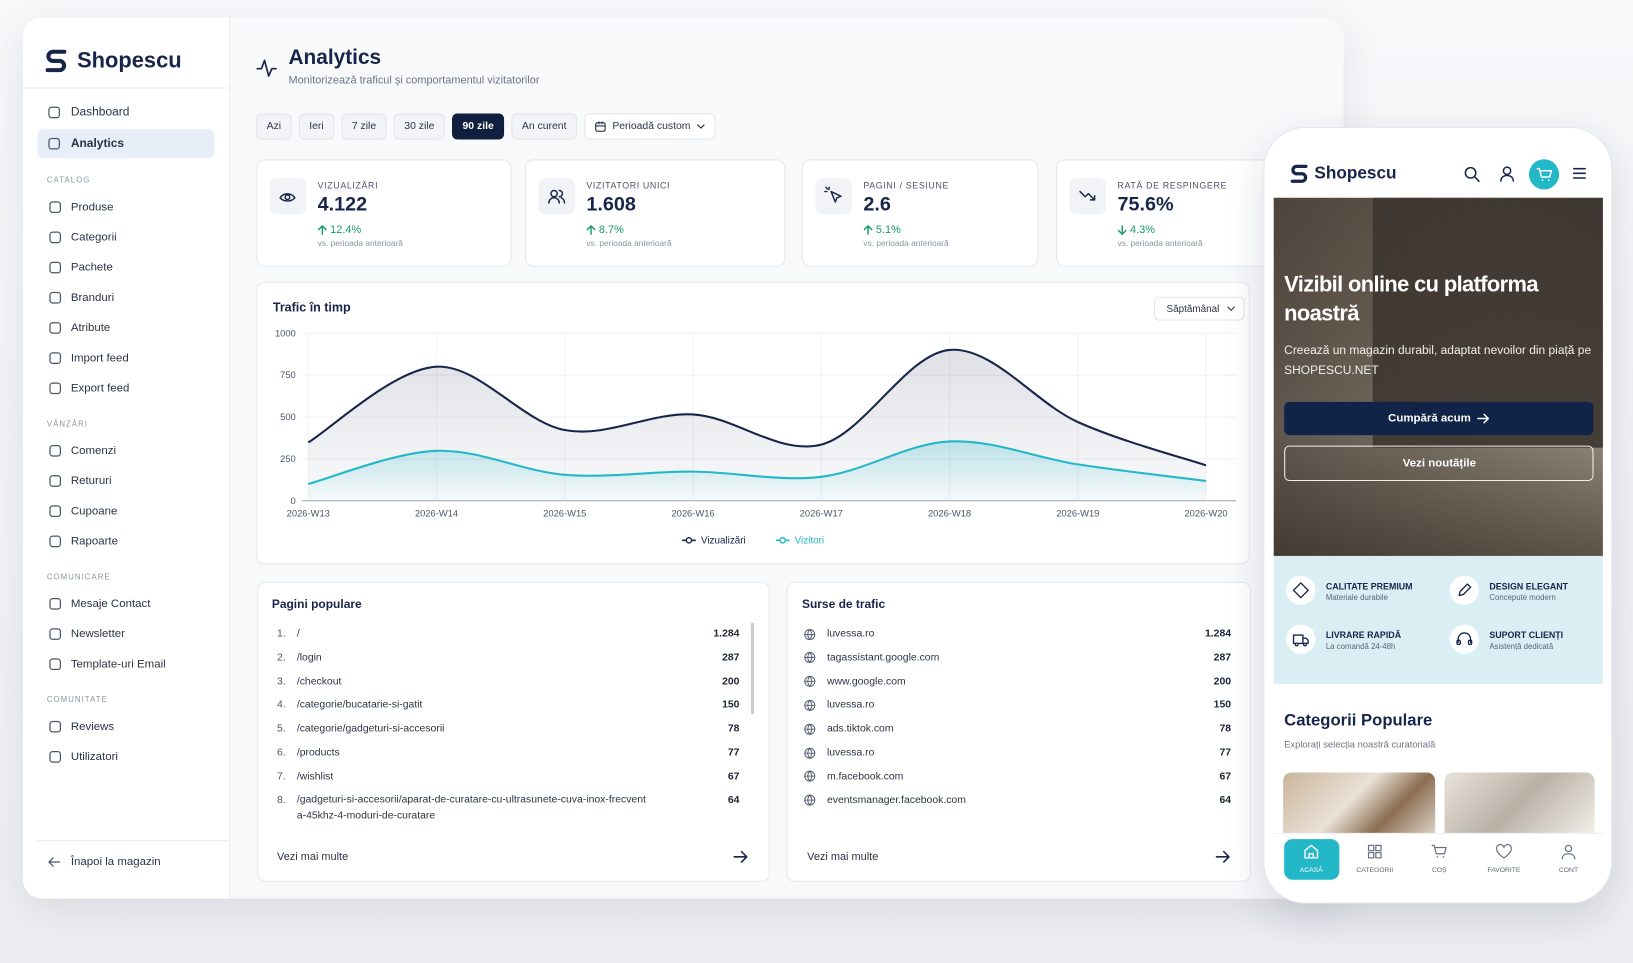  I want to click on kpi-label: VIZUALIZĂRI, so click(348, 185).